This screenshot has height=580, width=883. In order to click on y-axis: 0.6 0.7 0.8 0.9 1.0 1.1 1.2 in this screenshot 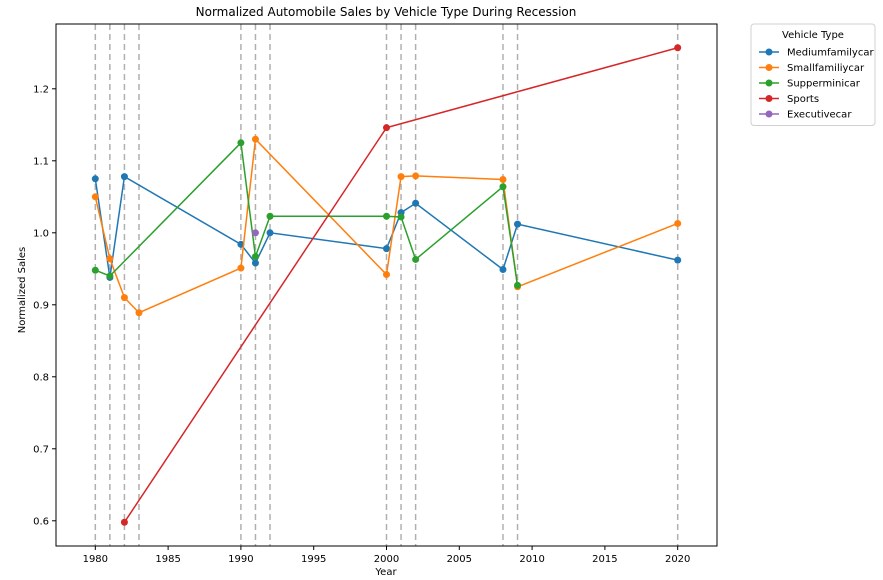, I will do `click(44, 305)`.